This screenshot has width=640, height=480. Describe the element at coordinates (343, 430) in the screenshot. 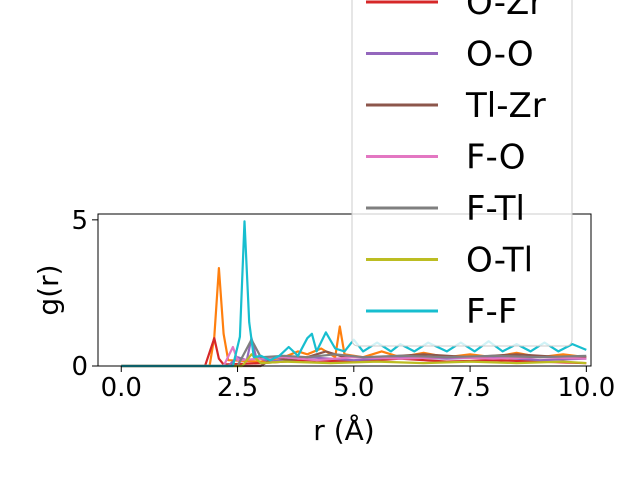

I see `x-axis-label: r (Å)` at that location.